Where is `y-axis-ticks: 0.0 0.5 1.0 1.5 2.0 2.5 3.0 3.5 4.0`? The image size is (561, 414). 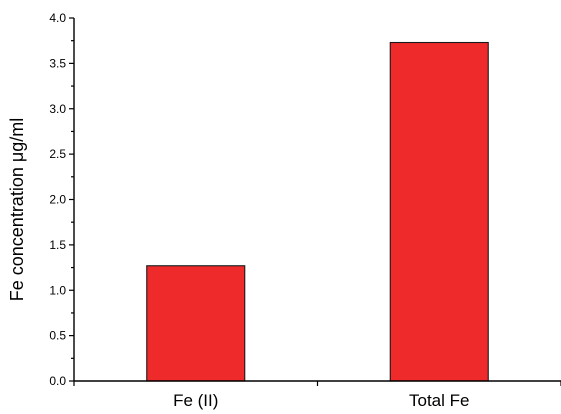 y-axis-ticks: 0.0 0.5 1.0 1.5 2.0 2.5 3.0 3.5 4.0 is located at coordinates (61, 199).